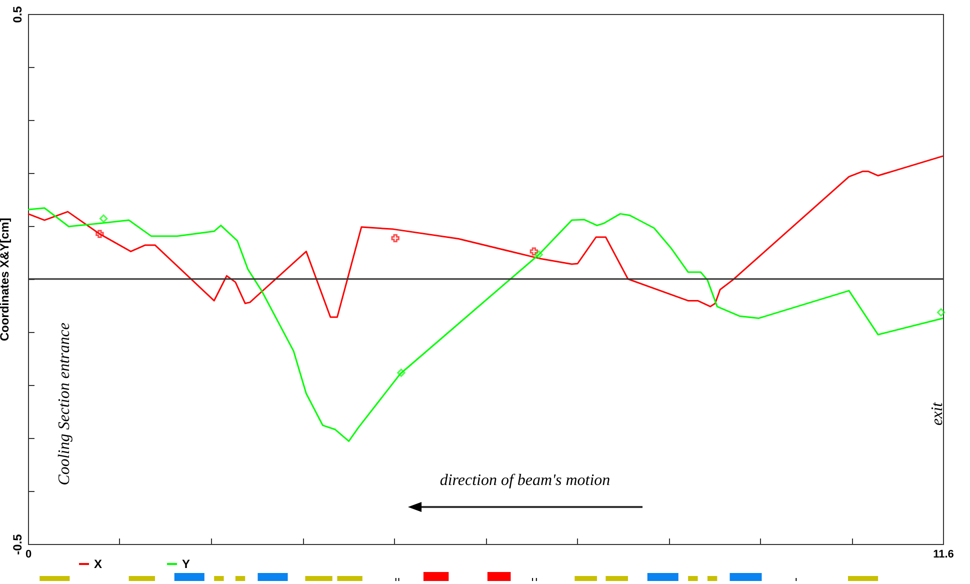 This screenshot has height=584, width=970. I want to click on legend-label: Y, so click(186, 564).